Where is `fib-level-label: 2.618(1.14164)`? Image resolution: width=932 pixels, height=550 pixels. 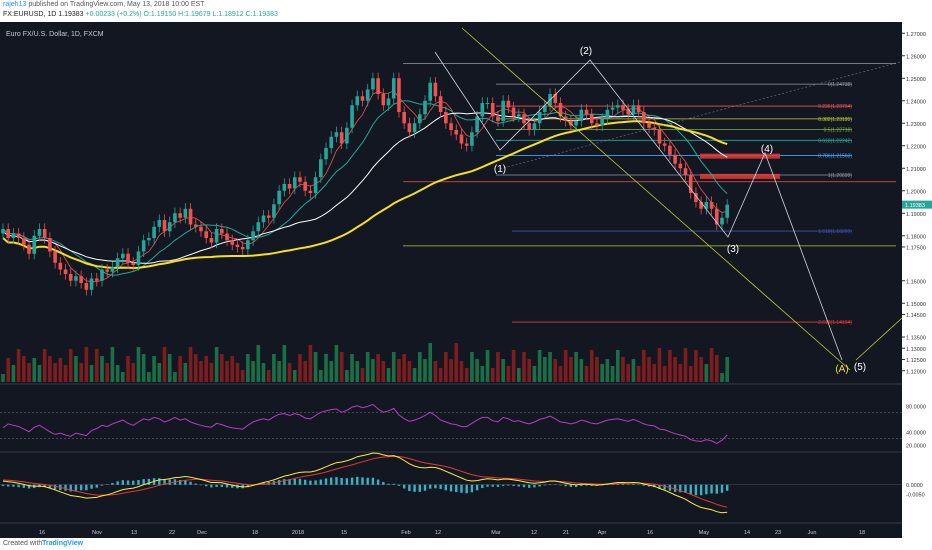
fib-level-label: 2.618(1.14164) is located at coordinates (835, 323).